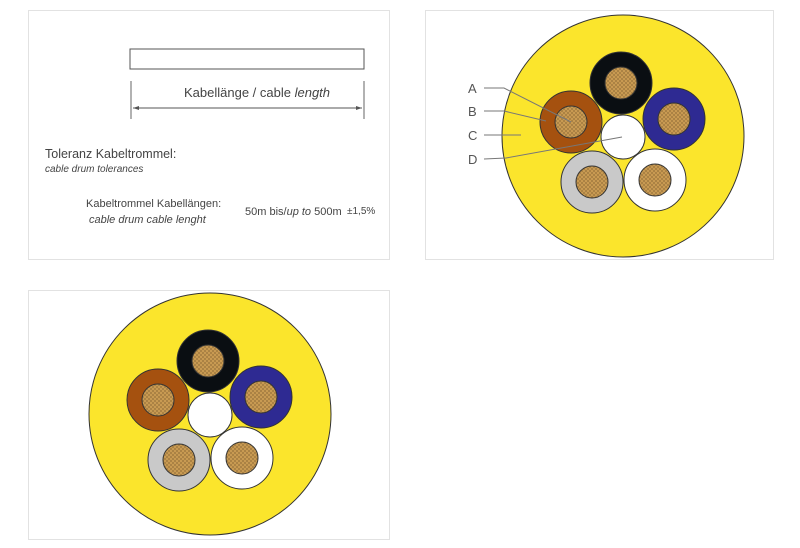 The height and width of the screenshot is (548, 800). I want to click on leader-line-a, so click(528, 105).